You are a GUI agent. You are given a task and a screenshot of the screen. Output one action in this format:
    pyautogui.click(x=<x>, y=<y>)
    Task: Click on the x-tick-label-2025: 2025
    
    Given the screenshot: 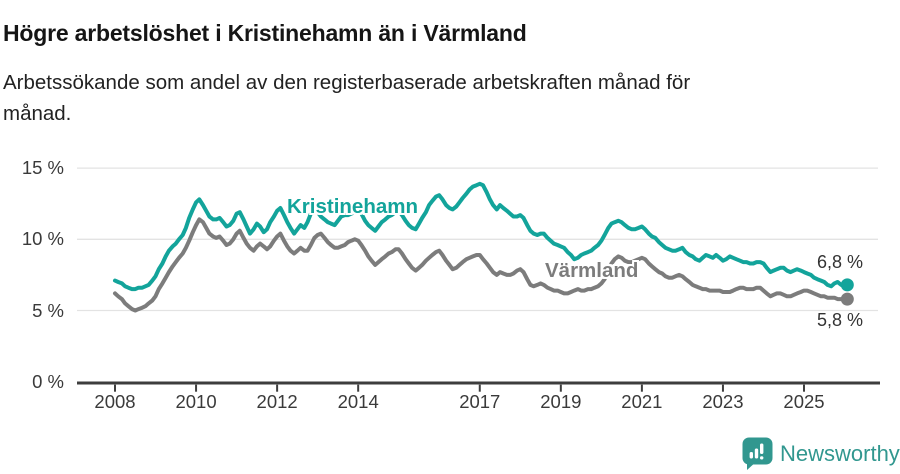 What is the action you would take?
    pyautogui.click(x=804, y=401)
    